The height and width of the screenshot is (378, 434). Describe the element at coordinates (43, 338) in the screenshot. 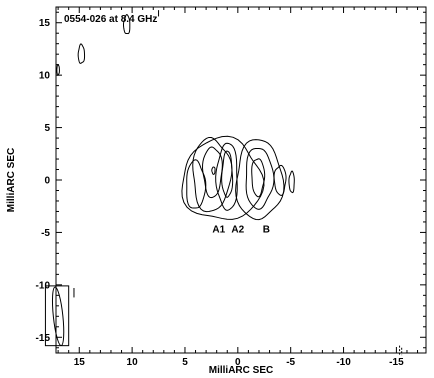

I see `y-tick-label: -15` at that location.